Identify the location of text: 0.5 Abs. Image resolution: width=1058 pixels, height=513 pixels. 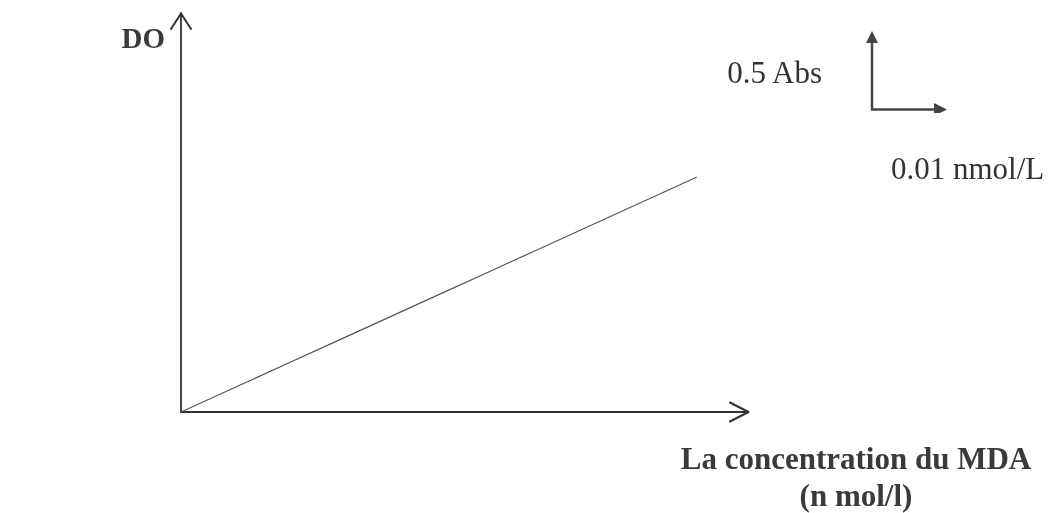
(774, 72).